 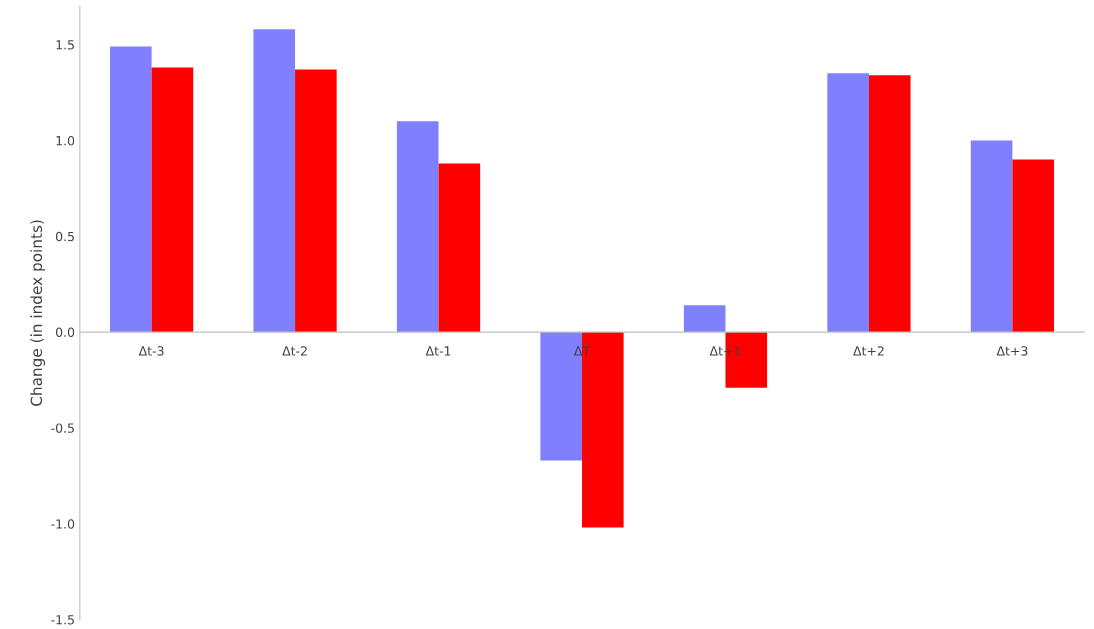 I want to click on y-tick-label: 1.5, so click(x=65, y=45).